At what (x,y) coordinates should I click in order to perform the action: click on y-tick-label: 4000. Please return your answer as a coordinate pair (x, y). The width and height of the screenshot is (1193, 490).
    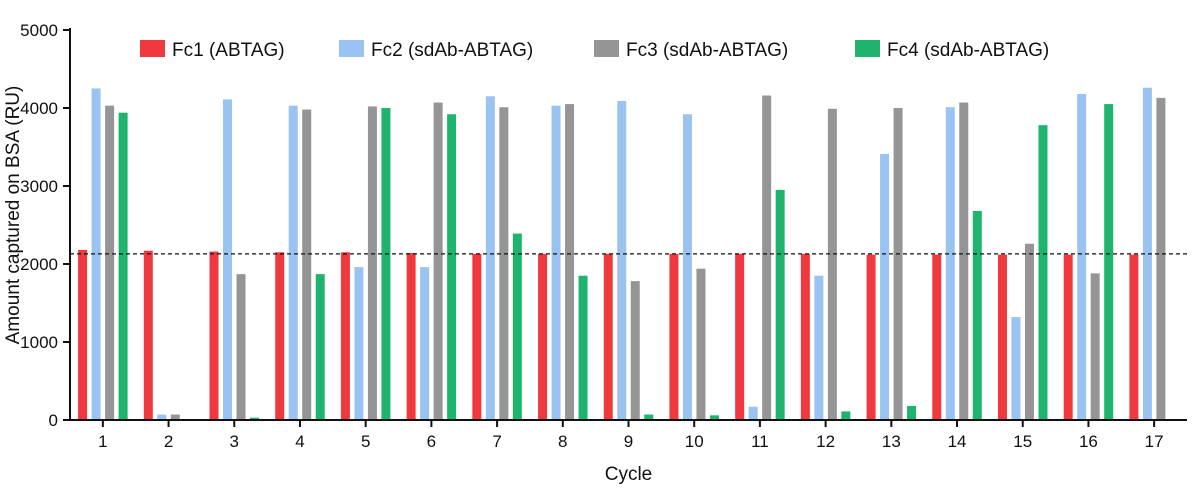
    Looking at the image, I should click on (39, 108).